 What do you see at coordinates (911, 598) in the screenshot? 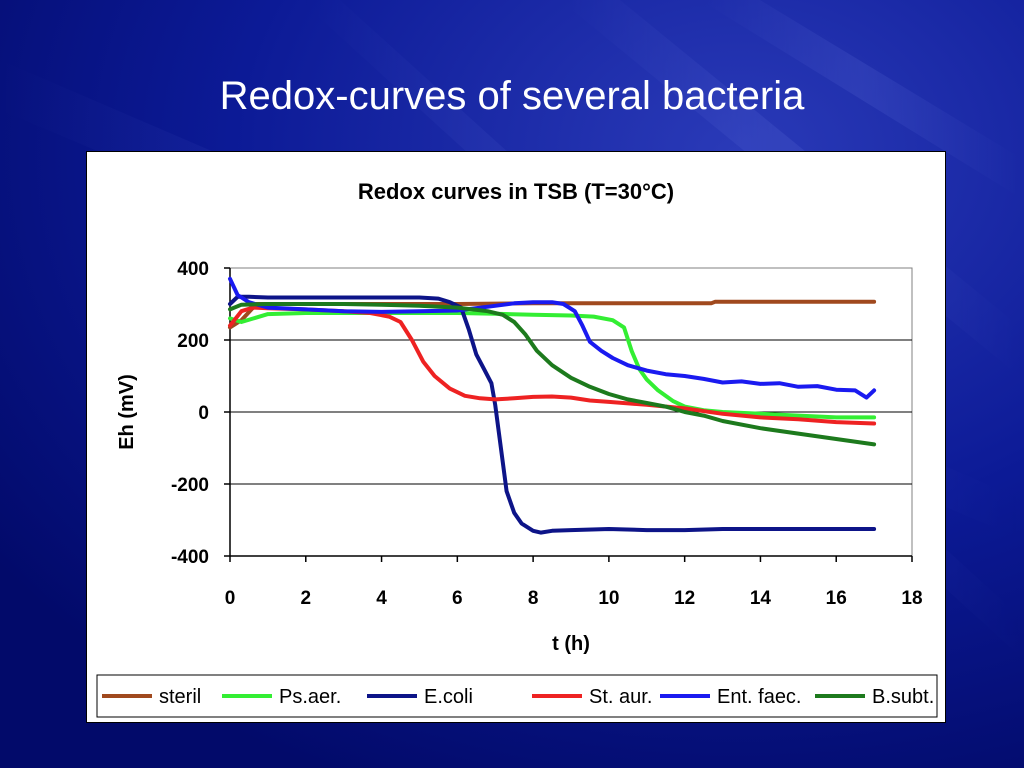
I see `x-tick-label: 18` at bounding box center [911, 598].